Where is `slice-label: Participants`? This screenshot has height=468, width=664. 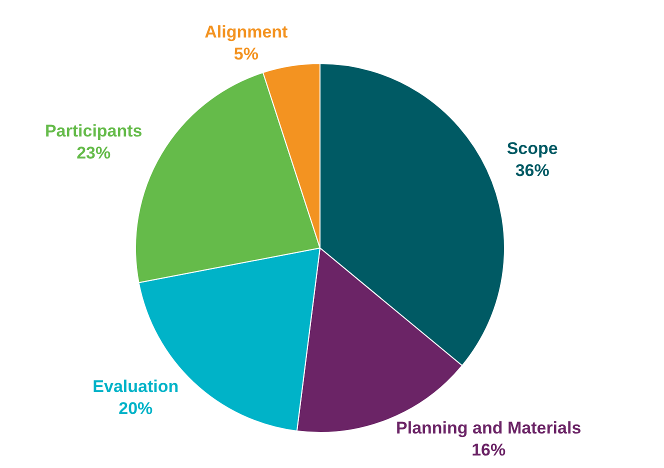 slice-label: Participants is located at coordinates (93, 131).